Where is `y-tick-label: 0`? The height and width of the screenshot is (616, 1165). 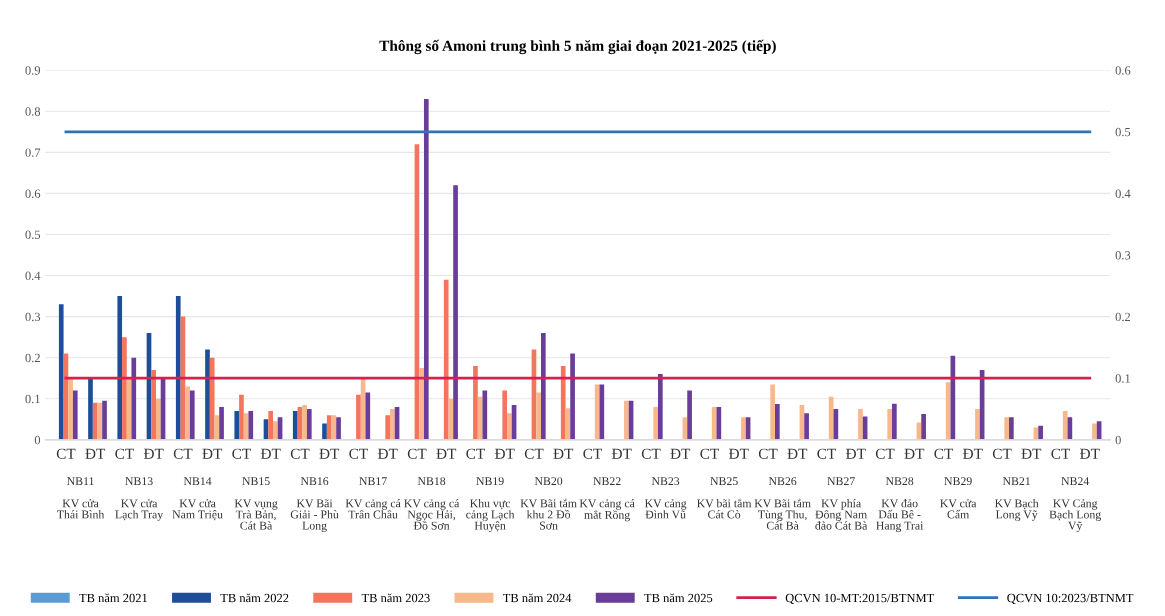 y-tick-label: 0 is located at coordinates (37, 440).